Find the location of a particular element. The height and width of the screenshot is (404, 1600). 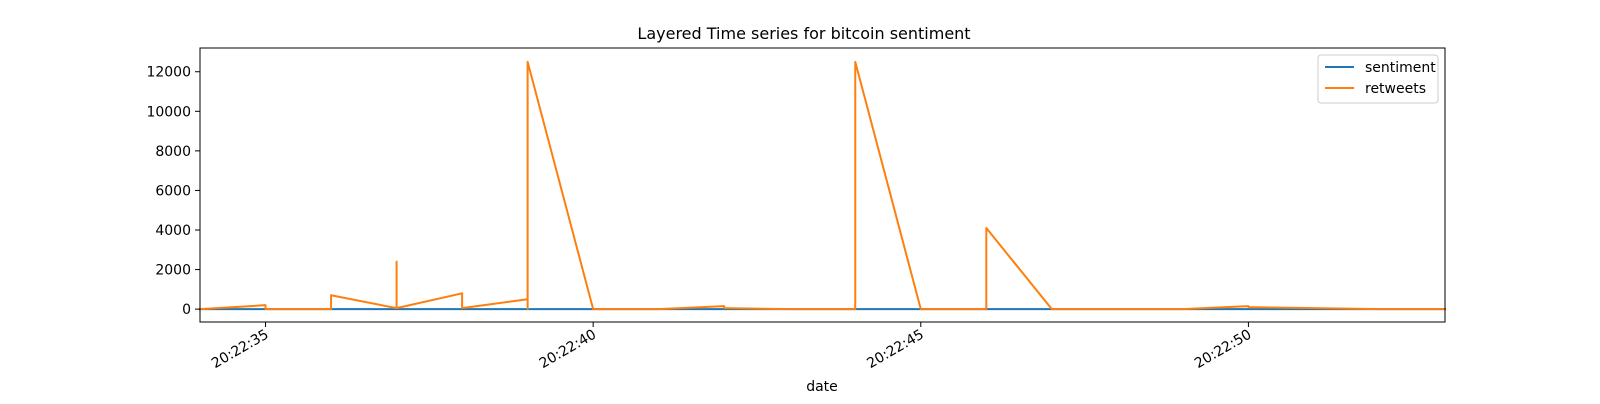

x-axis-label: date is located at coordinates (822, 387).